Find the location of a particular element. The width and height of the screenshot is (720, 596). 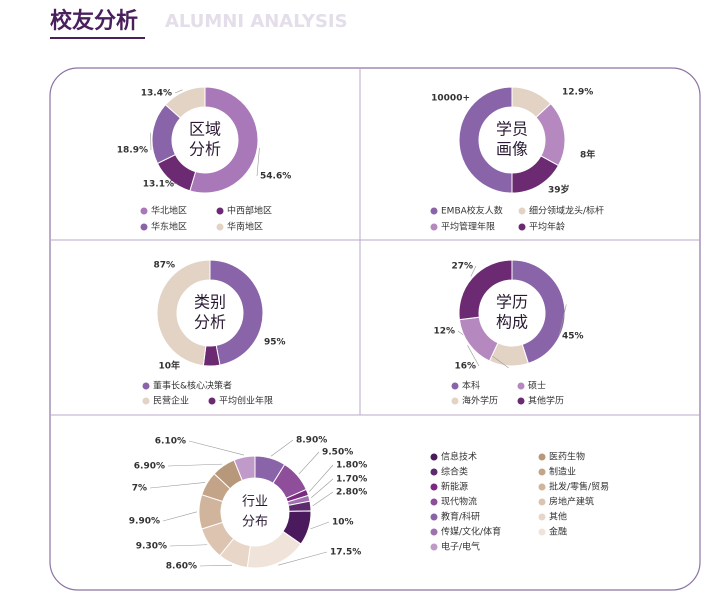

data-label: 54.6% is located at coordinates (275, 177).